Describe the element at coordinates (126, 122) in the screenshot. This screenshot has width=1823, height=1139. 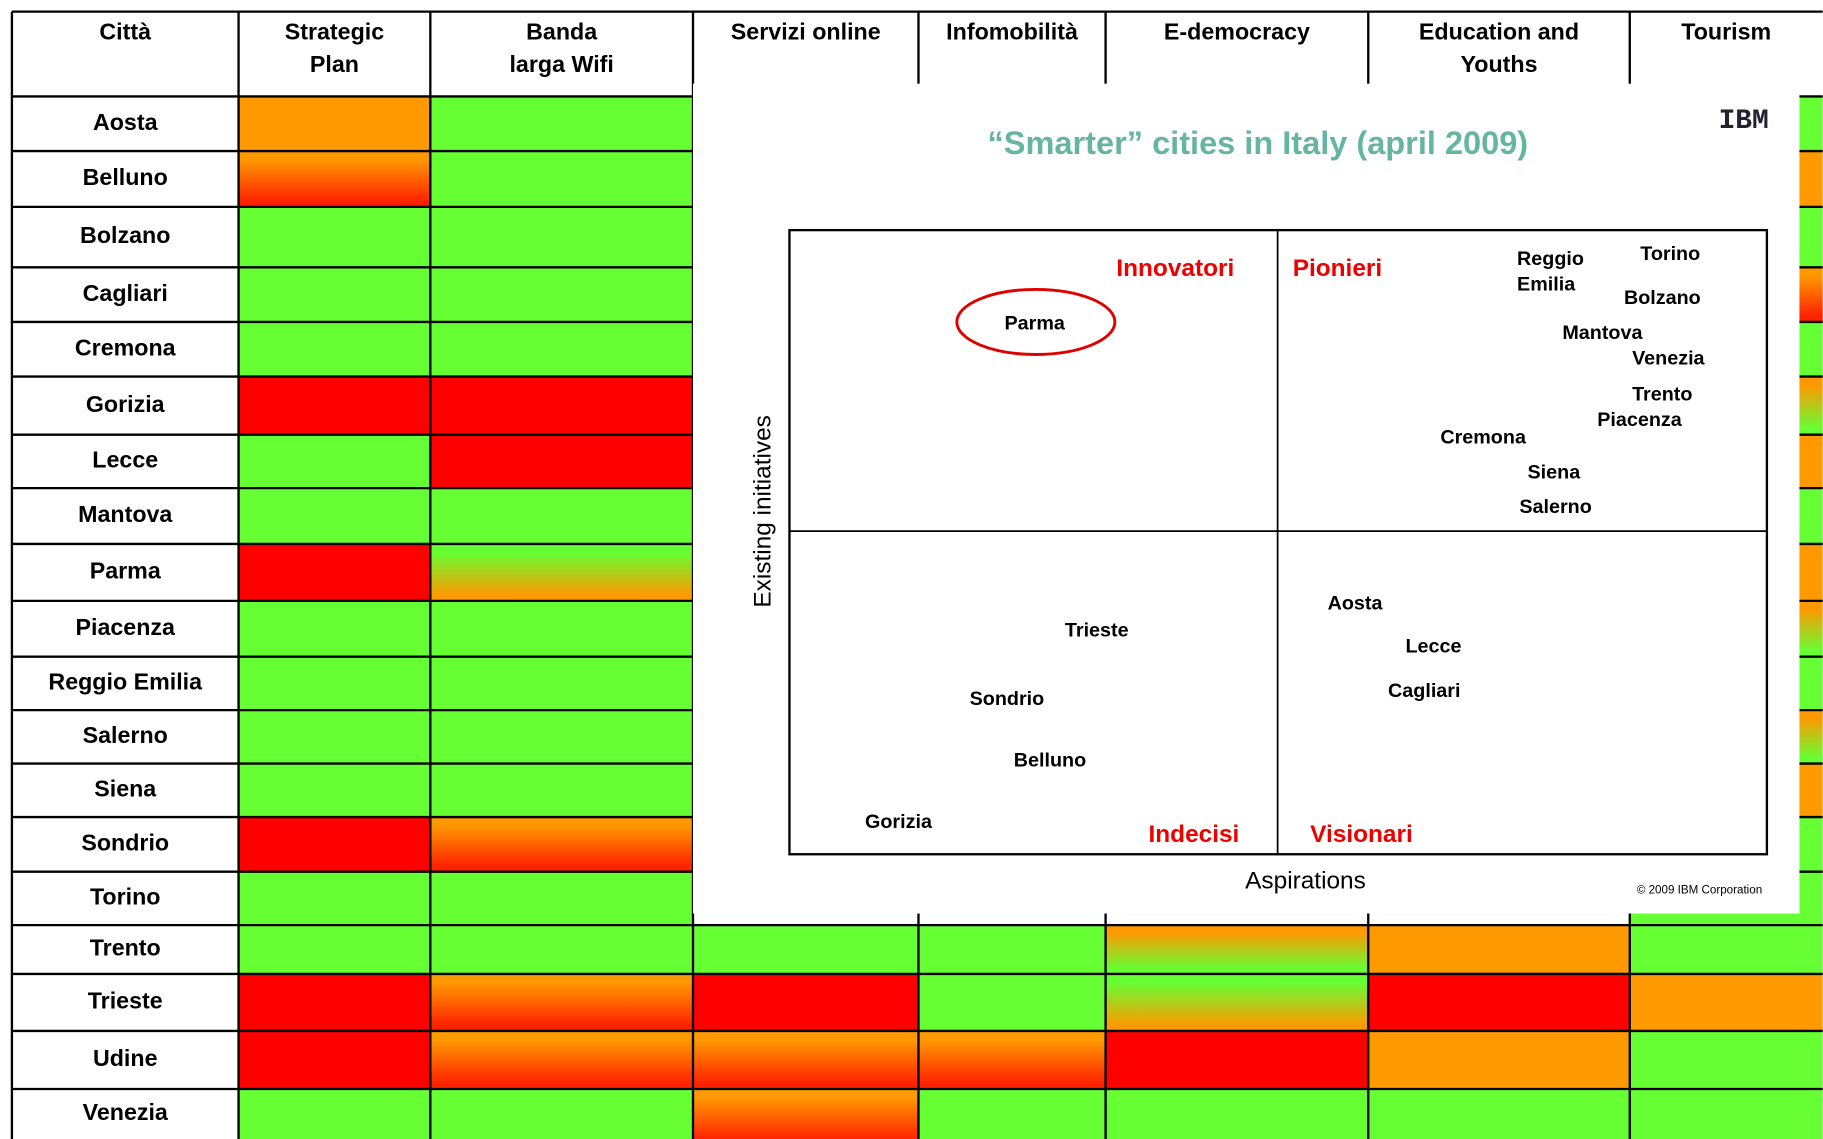
I see `city-label: Aosta` at that location.